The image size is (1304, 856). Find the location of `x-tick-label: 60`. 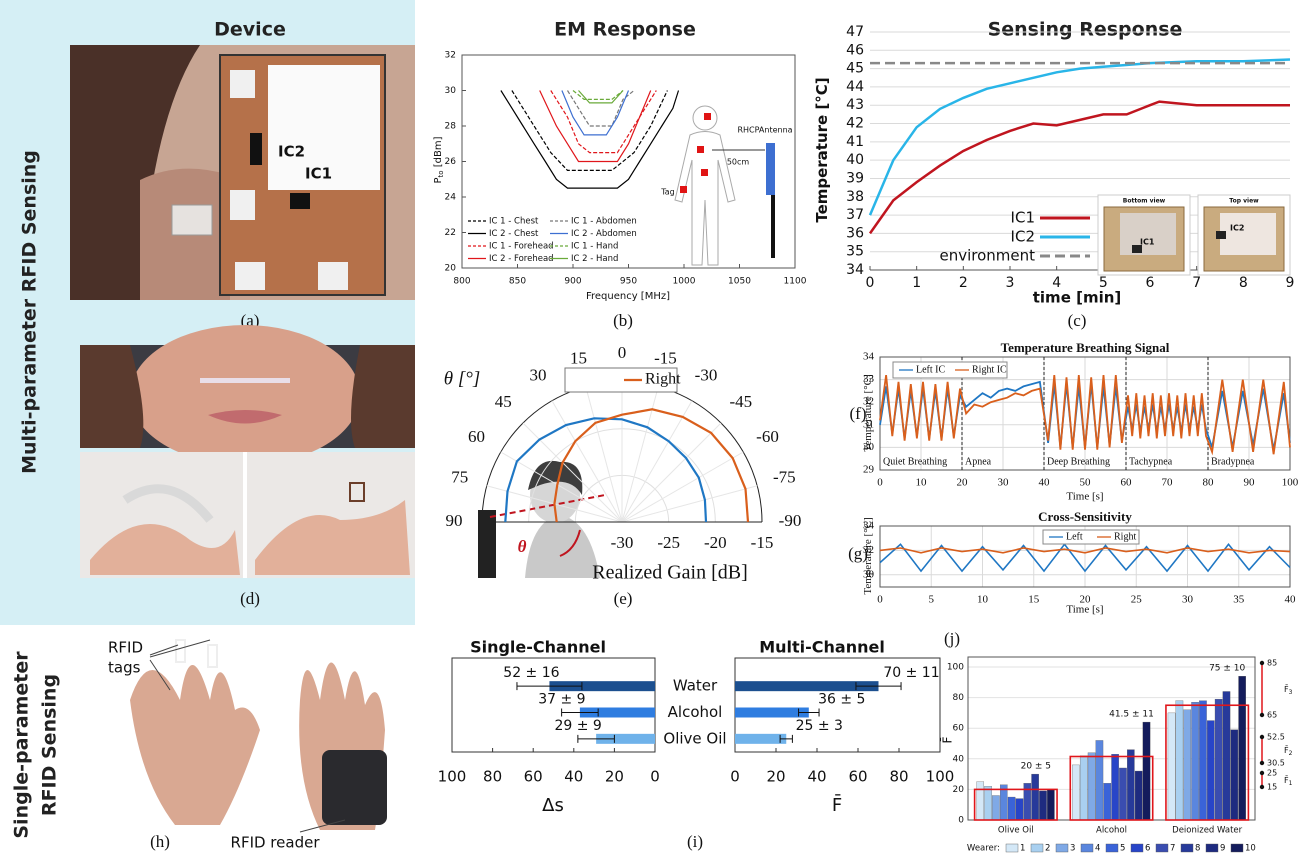

x-tick-label: 60 is located at coordinates (857, 777).